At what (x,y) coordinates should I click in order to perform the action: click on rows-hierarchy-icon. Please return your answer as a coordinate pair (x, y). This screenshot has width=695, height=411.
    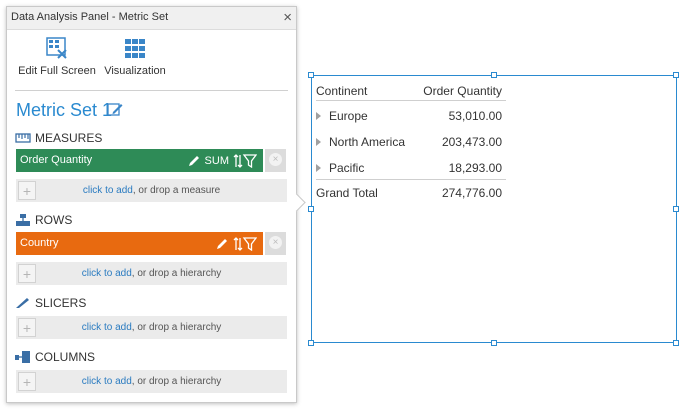
    Looking at the image, I should click on (23, 220).